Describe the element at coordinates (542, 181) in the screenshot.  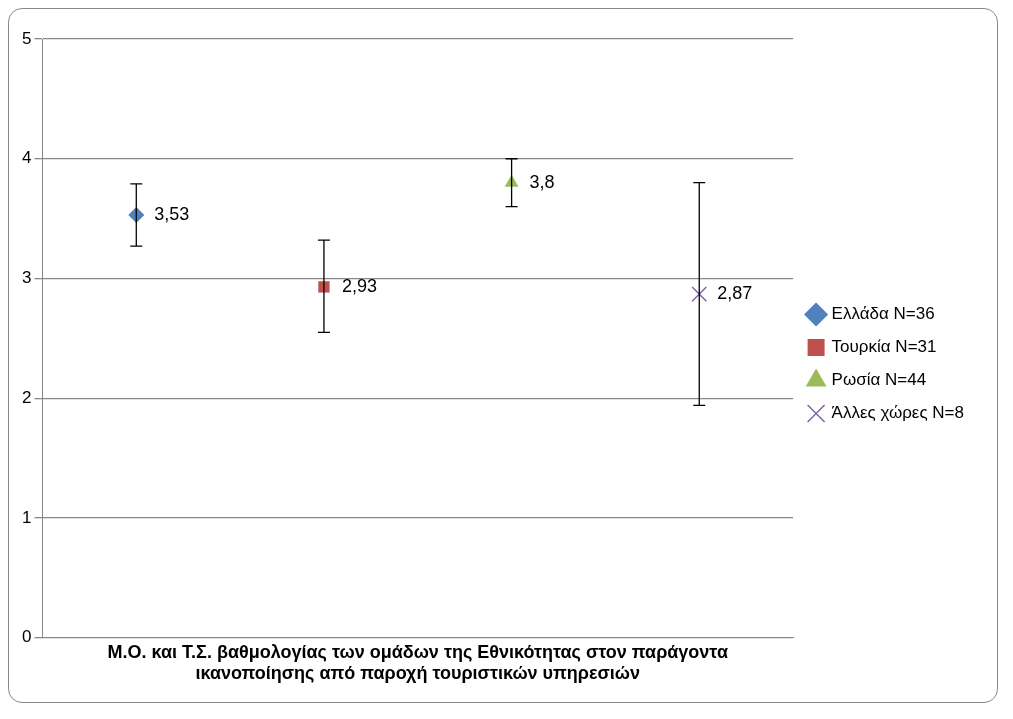
I see `data-label: 3,8` at that location.